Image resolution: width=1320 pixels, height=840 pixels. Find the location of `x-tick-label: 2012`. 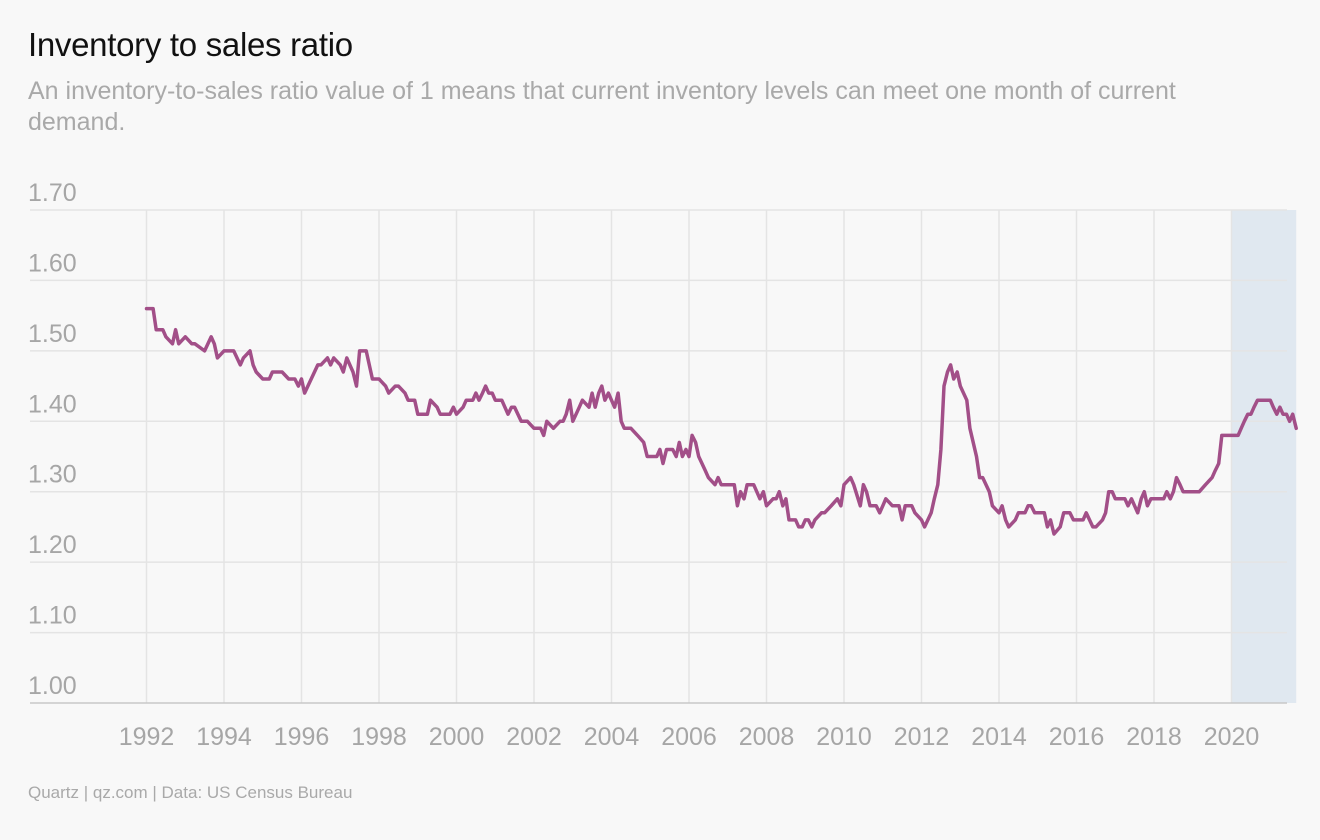

x-tick-label: 2012 is located at coordinates (922, 737).